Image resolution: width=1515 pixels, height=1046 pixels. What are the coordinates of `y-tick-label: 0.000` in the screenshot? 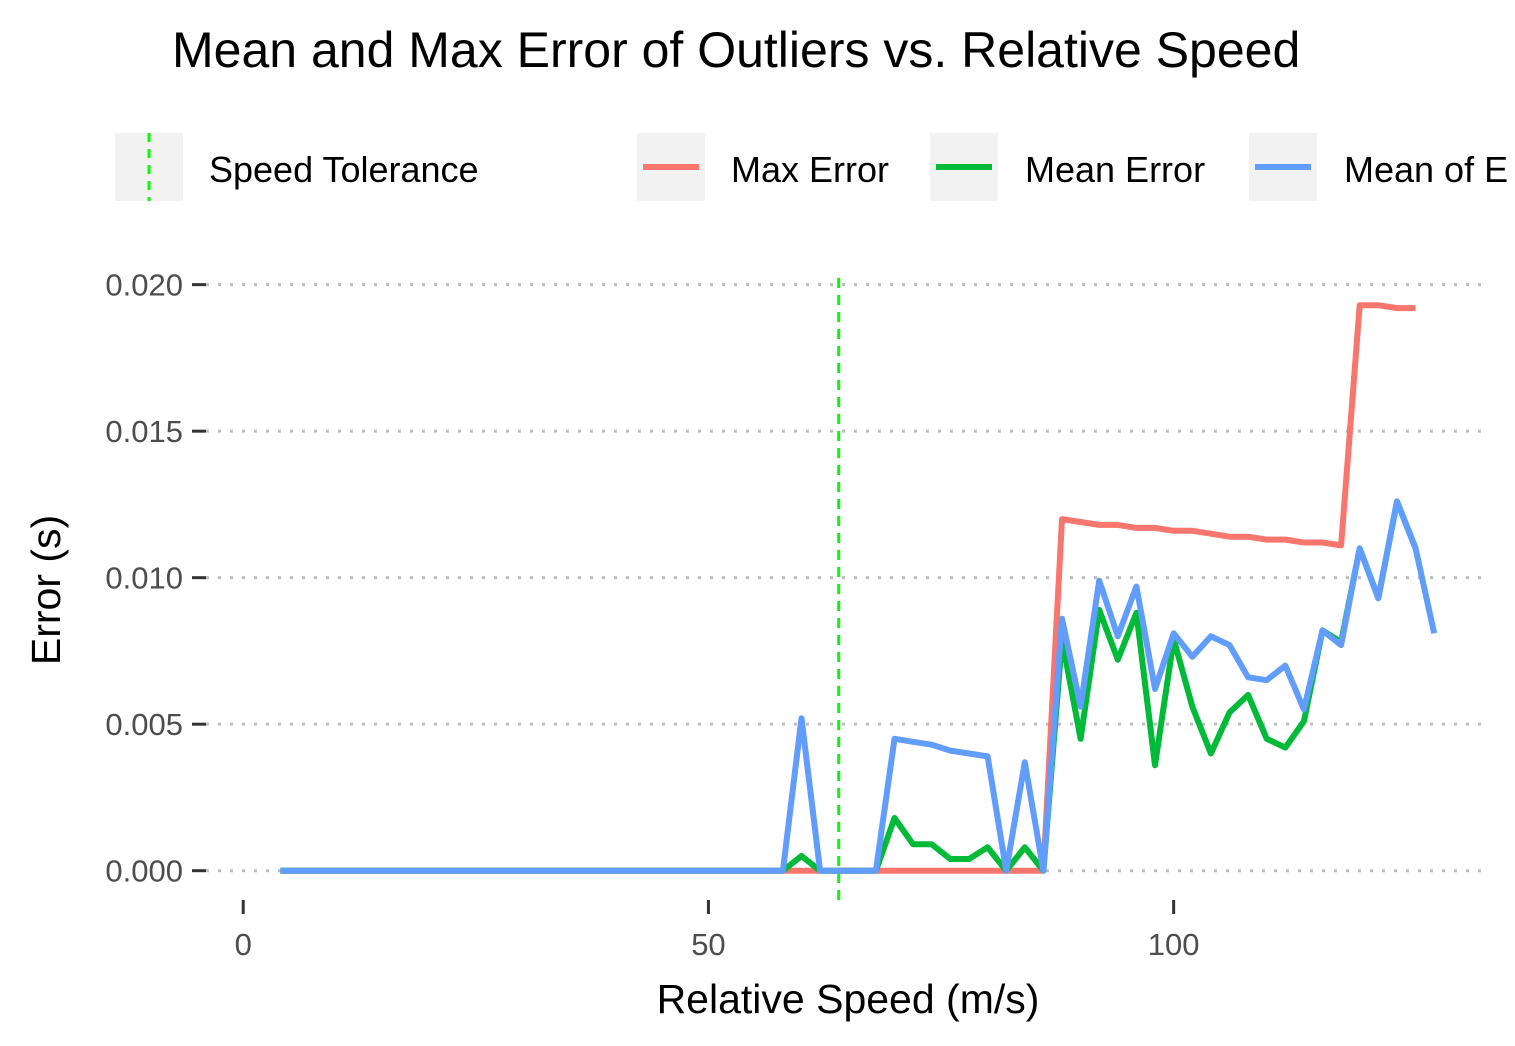 It's located at (144, 871).